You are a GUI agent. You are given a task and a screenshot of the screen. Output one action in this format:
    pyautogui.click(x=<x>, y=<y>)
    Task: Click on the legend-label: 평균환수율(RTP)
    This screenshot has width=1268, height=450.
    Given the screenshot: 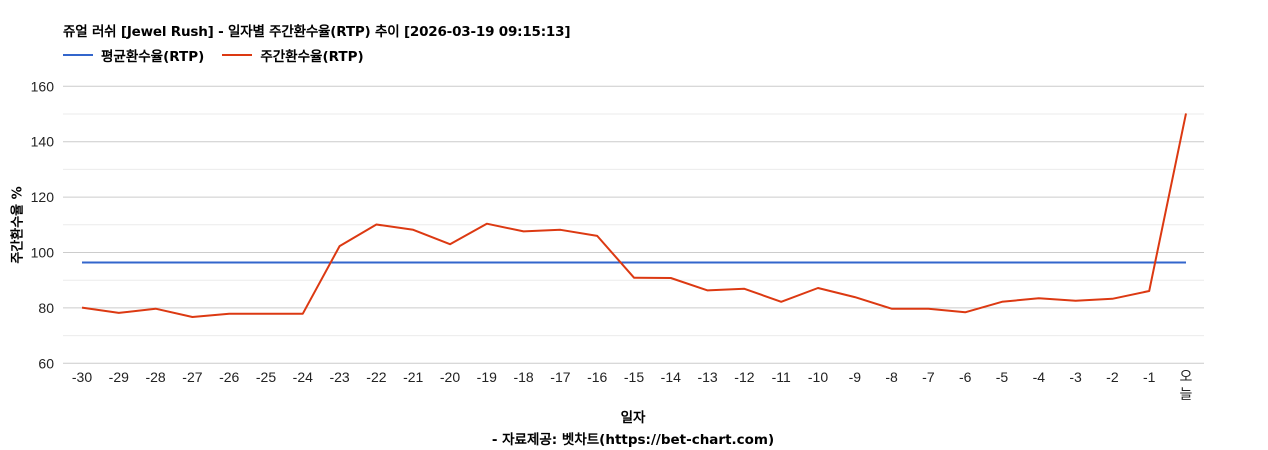 What is the action you would take?
    pyautogui.click(x=153, y=57)
    